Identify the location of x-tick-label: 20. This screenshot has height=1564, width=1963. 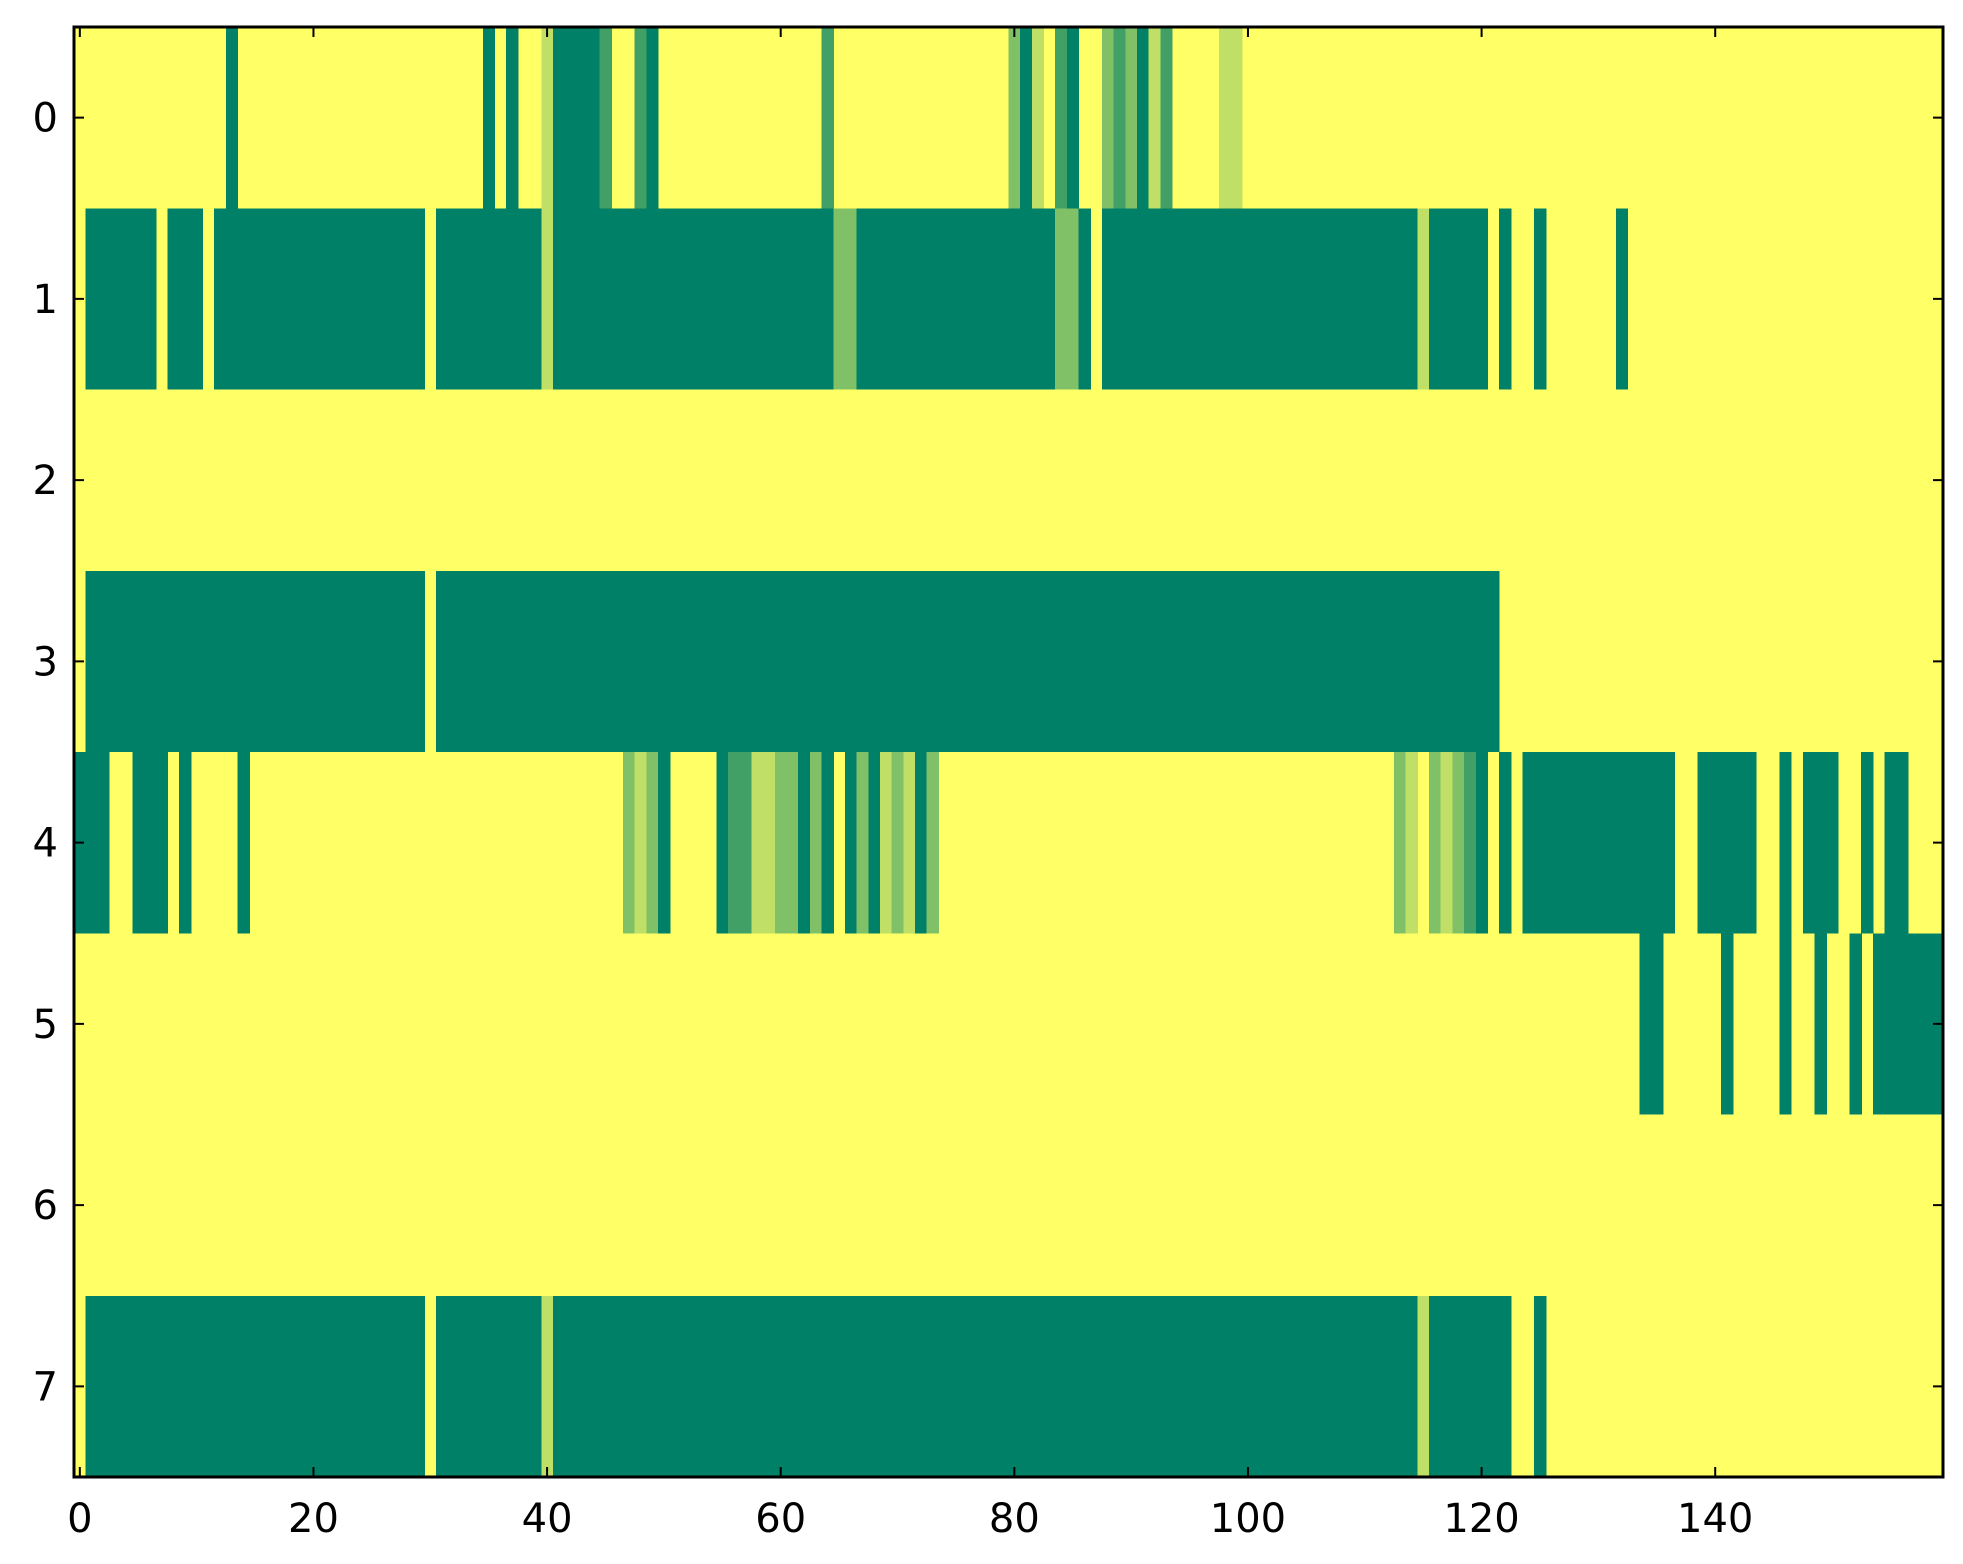
(313, 1519).